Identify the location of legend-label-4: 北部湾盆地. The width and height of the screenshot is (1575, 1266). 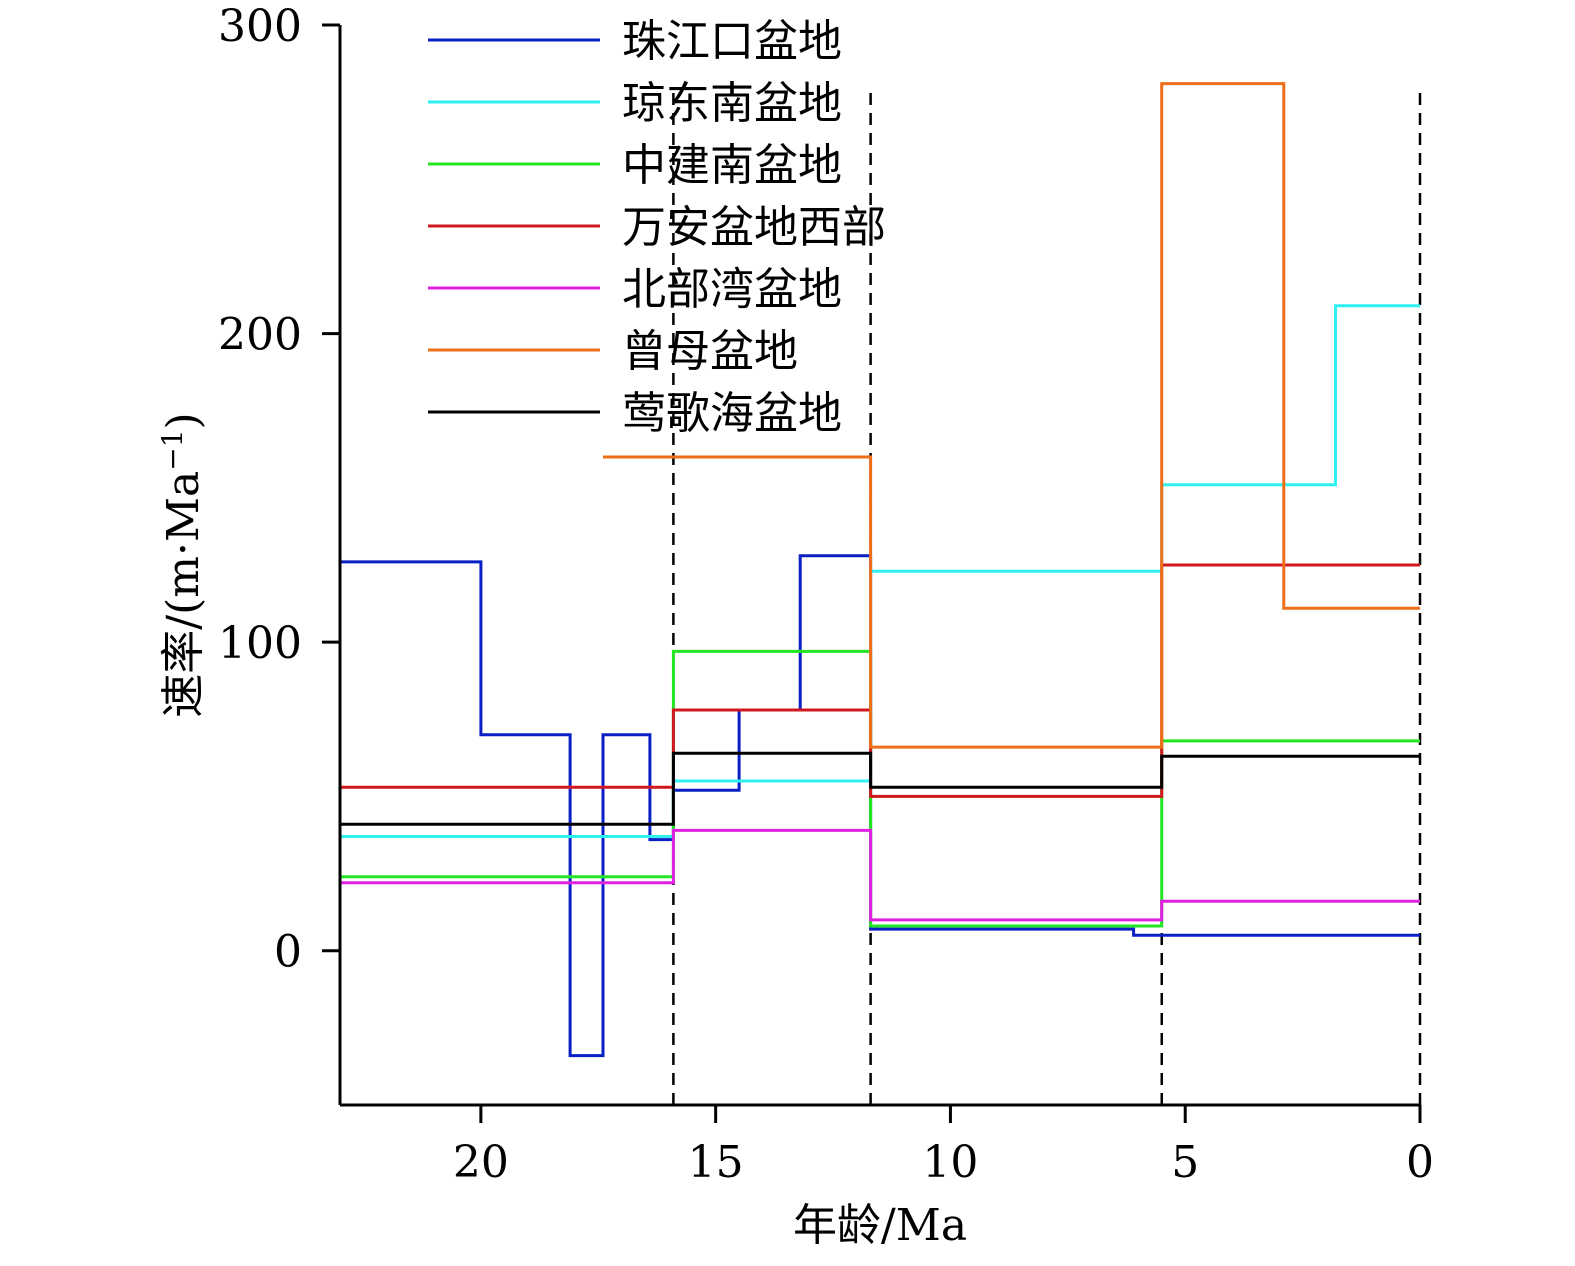
(732, 289).